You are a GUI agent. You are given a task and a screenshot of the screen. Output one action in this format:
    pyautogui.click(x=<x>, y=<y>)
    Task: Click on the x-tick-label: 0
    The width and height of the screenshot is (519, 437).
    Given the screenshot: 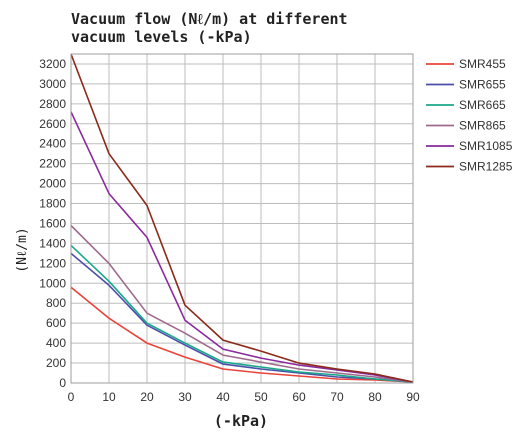 What is the action you would take?
    pyautogui.click(x=71, y=397)
    